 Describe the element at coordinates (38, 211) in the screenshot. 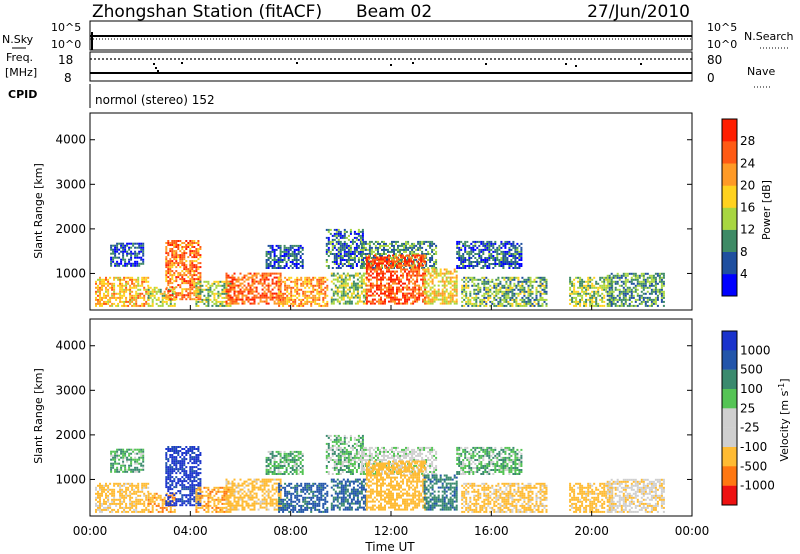

I see `power-ylabel: Slant Range [km]` at that location.